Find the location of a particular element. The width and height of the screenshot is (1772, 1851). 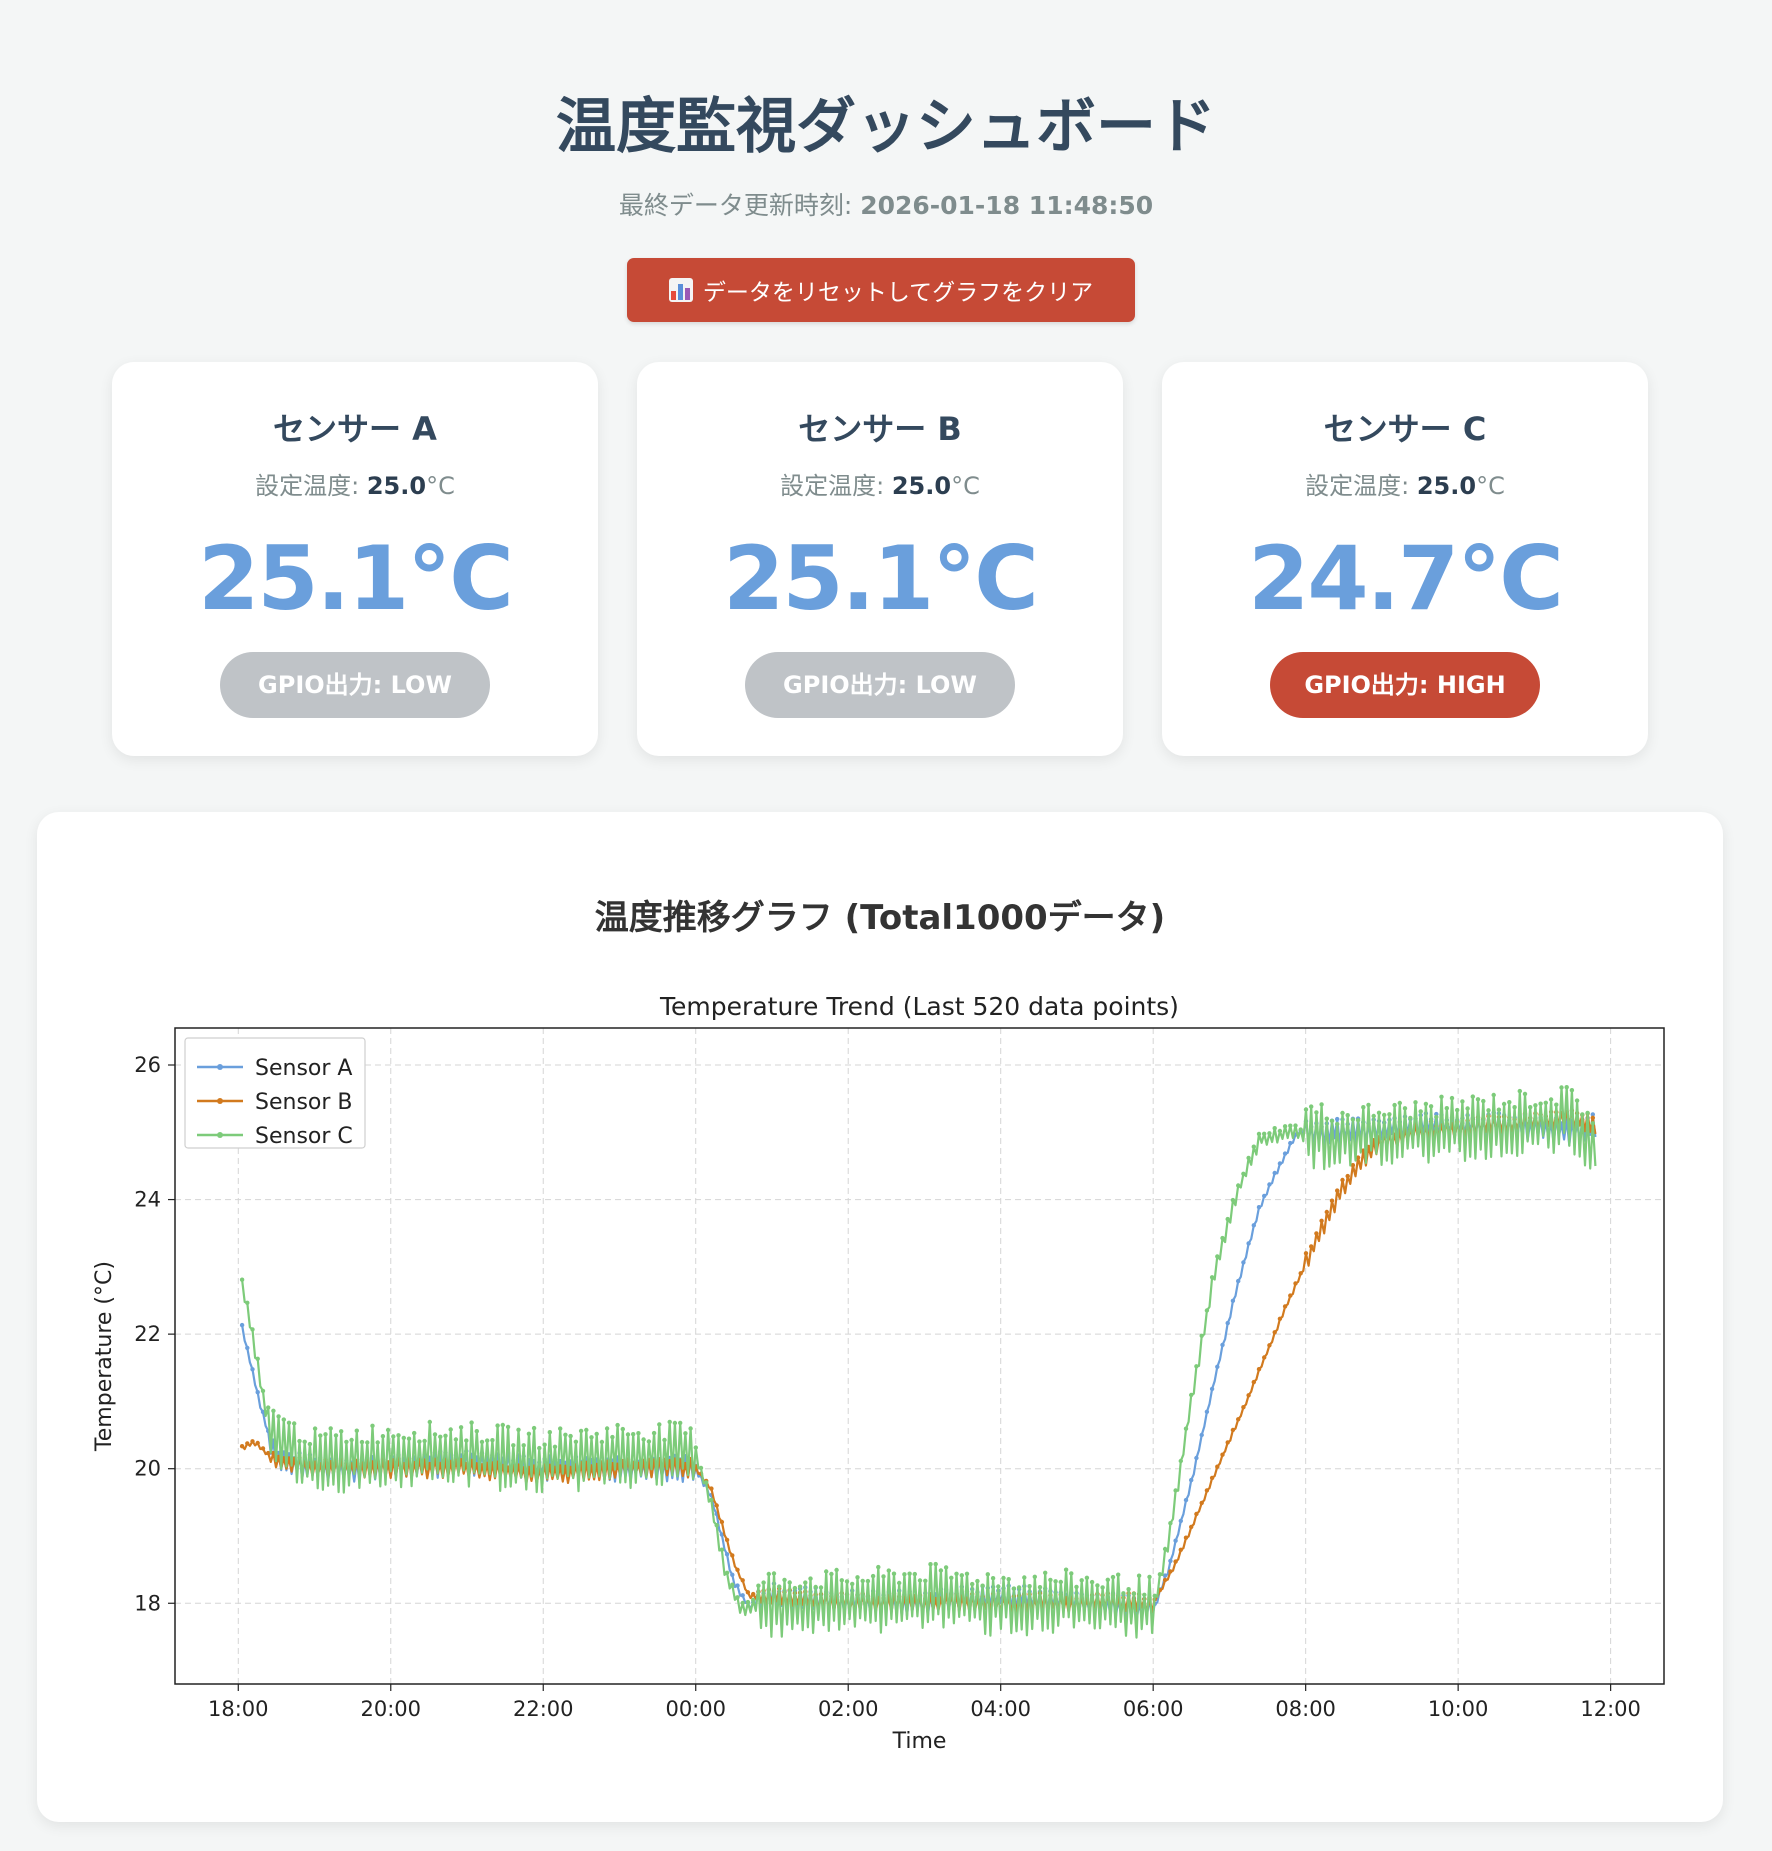

gpio-status-badge: GPIO出力: HIGH is located at coordinates (1405, 685).